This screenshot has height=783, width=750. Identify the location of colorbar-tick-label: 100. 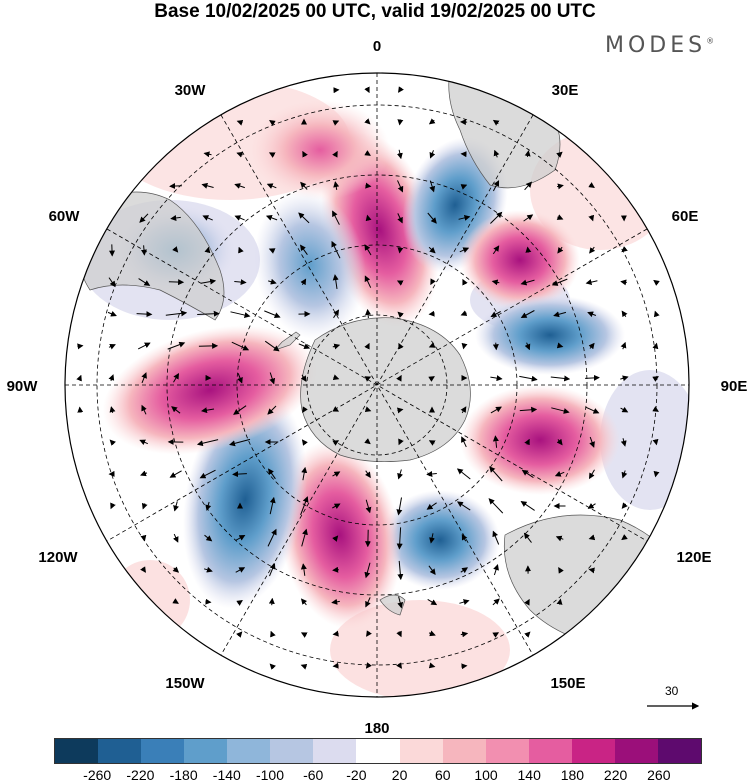
(486, 775).